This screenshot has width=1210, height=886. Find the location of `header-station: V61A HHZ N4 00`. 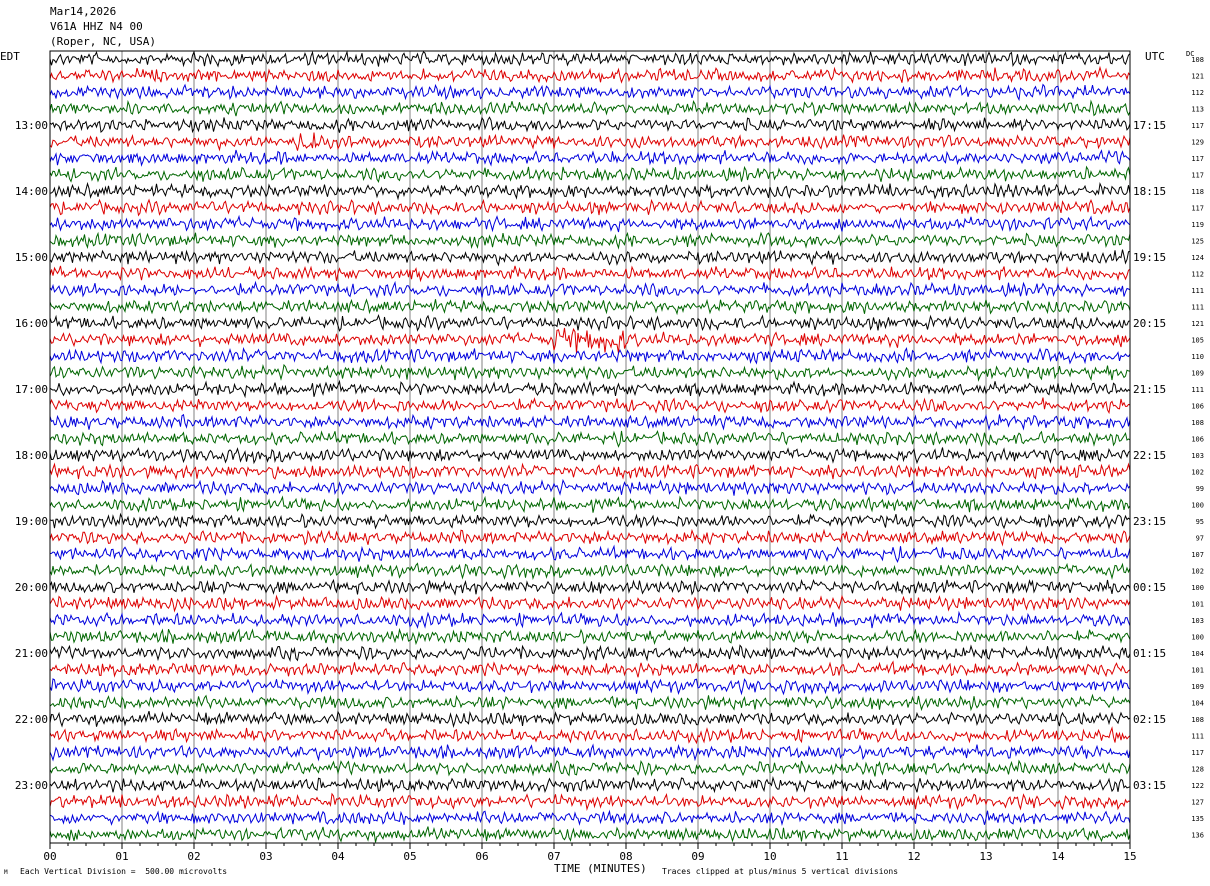

header-station: V61A HHZ N4 00 is located at coordinates (96, 26).